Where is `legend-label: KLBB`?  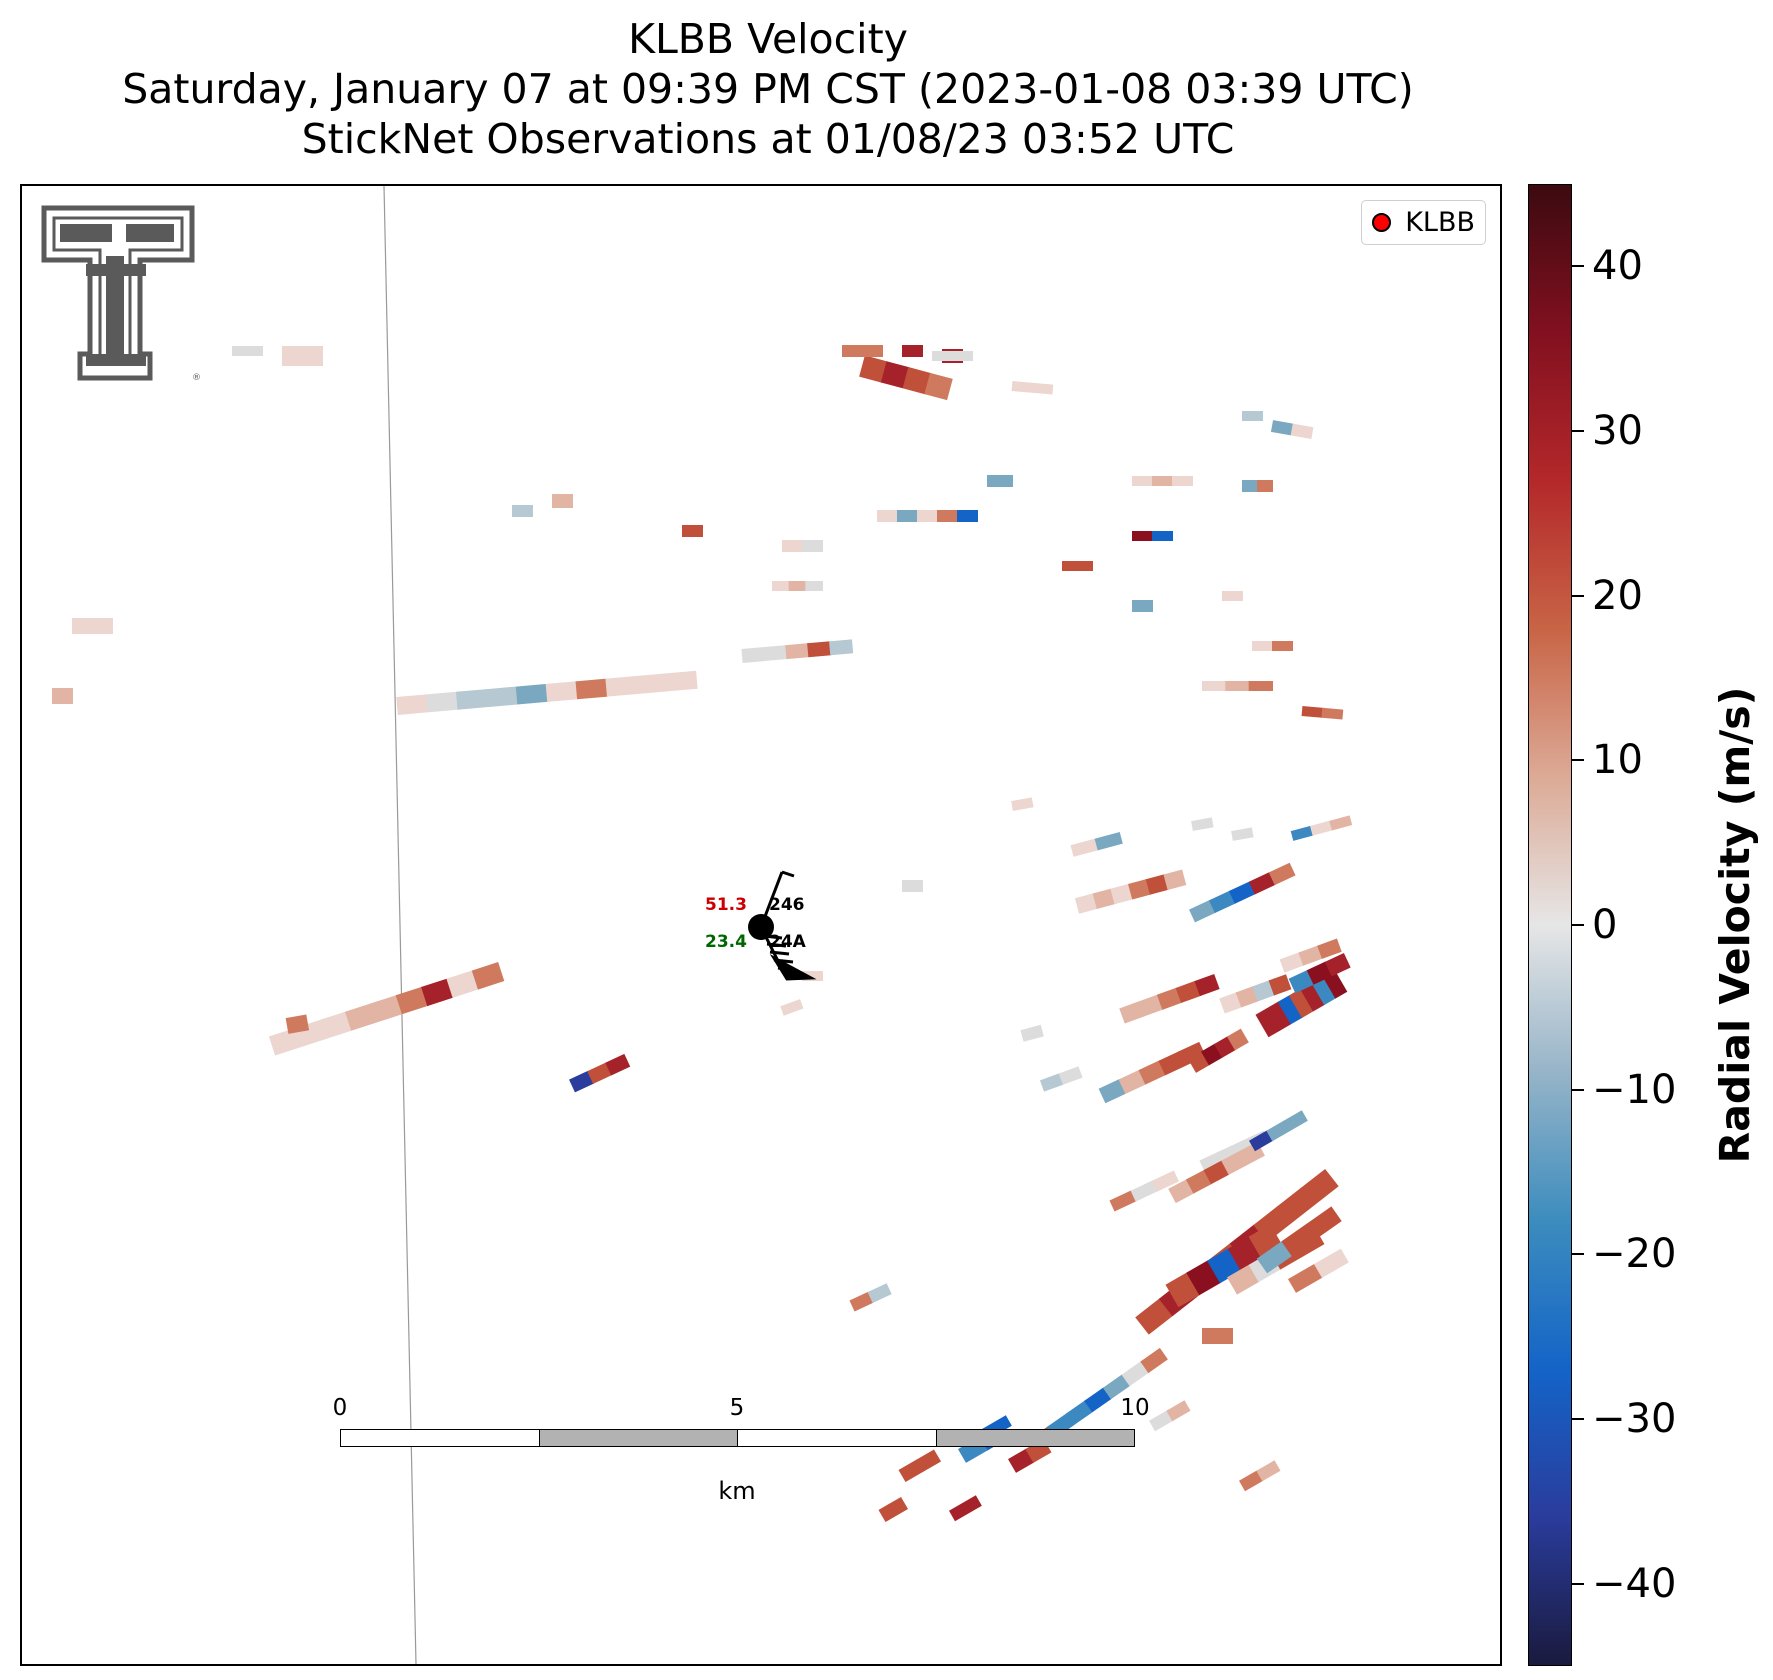
legend-label: KLBB is located at coordinates (1440, 222).